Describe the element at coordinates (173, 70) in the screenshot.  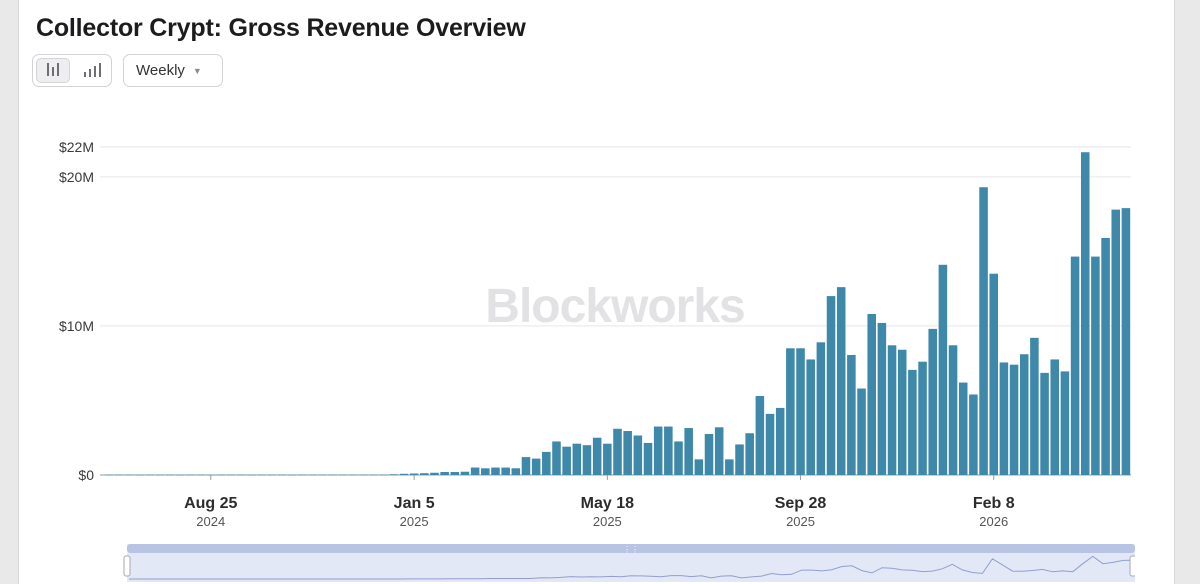
I see `interval-select: Weekly ▼` at that location.